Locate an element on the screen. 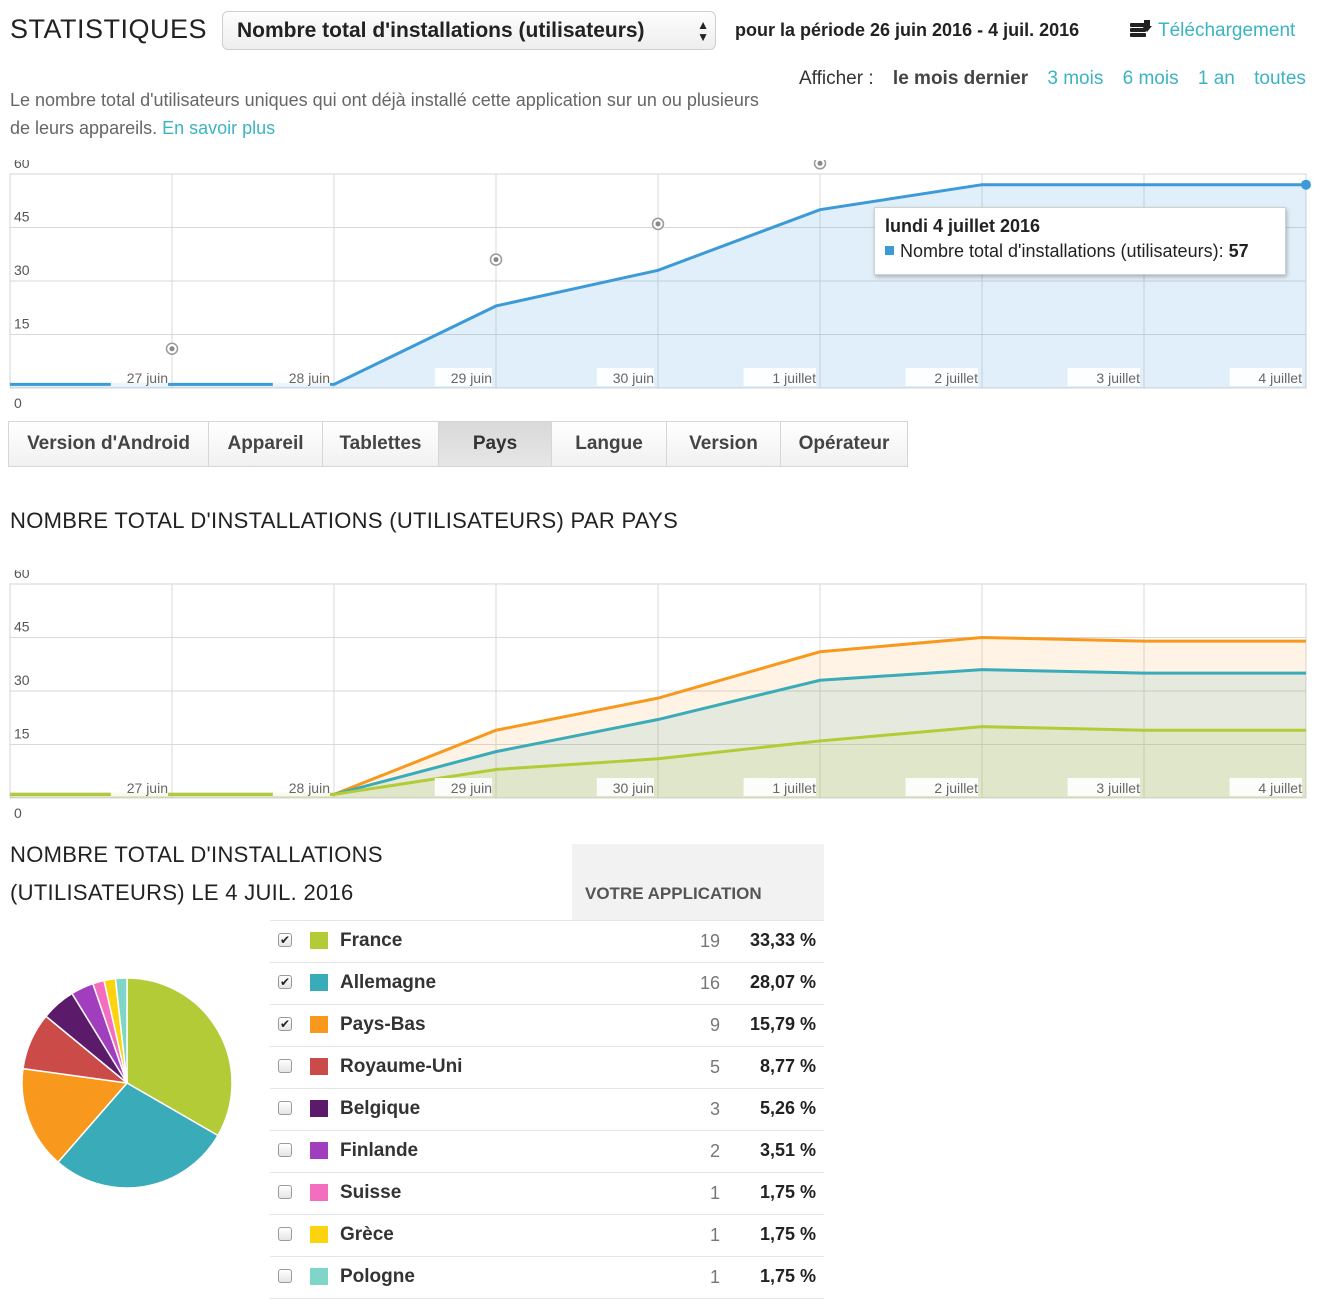 Image resolution: width=1320 pixels, height=1310 pixels. series-area is located at coordinates (658, 733).